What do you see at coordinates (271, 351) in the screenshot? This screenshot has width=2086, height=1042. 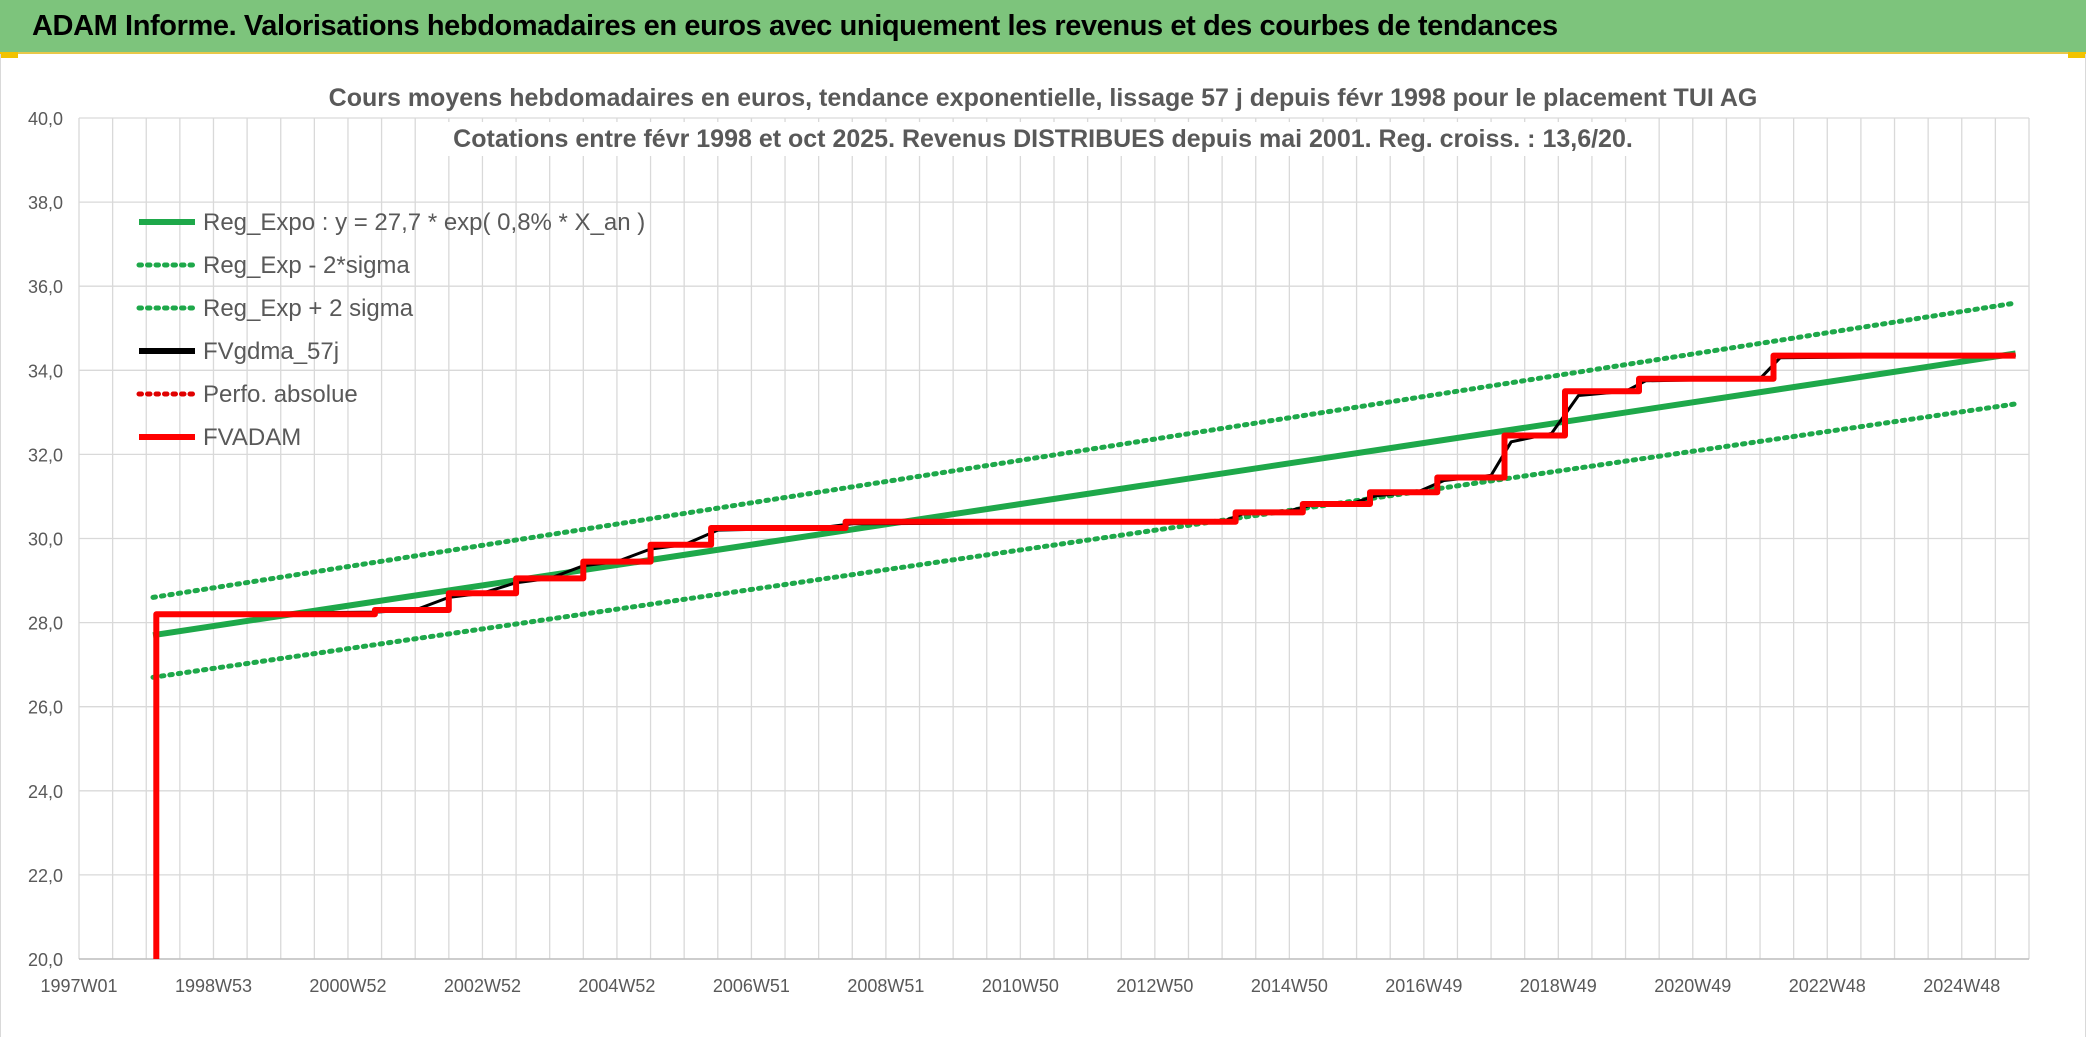 I see `legend-label: FVgdma_57j` at bounding box center [271, 351].